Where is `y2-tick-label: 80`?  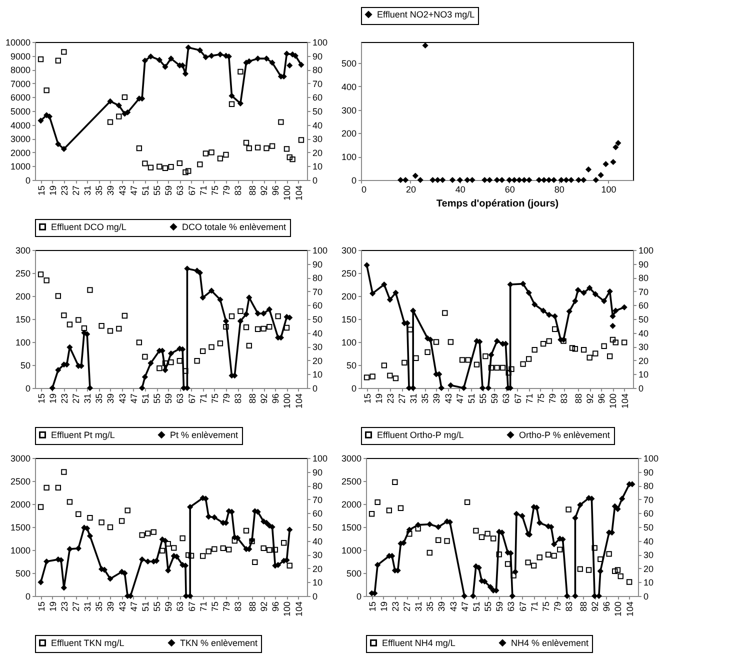 y2-tick-label: 80 is located at coordinates (649, 486).